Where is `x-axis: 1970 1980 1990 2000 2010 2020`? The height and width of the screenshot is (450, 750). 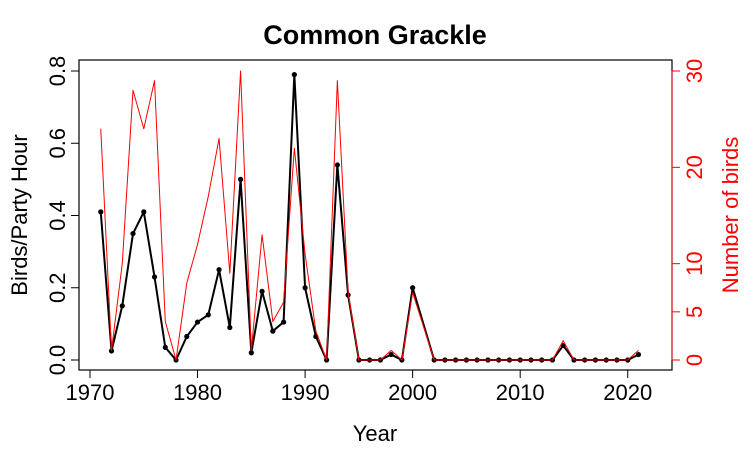 x-axis: 1970 1980 1990 2000 2010 2020 is located at coordinates (359, 387).